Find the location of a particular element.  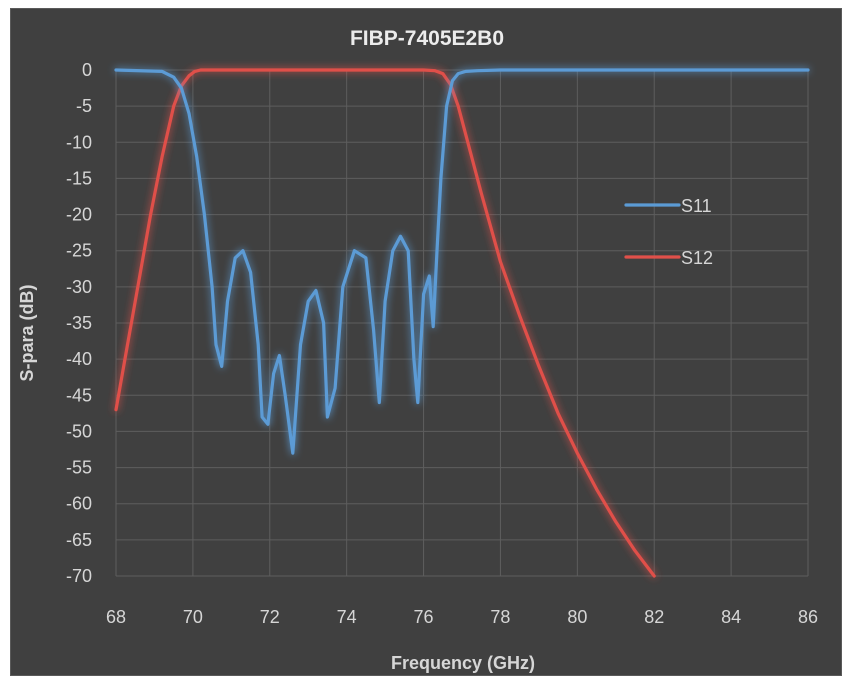

x-tick-label: 70 is located at coordinates (193, 617).